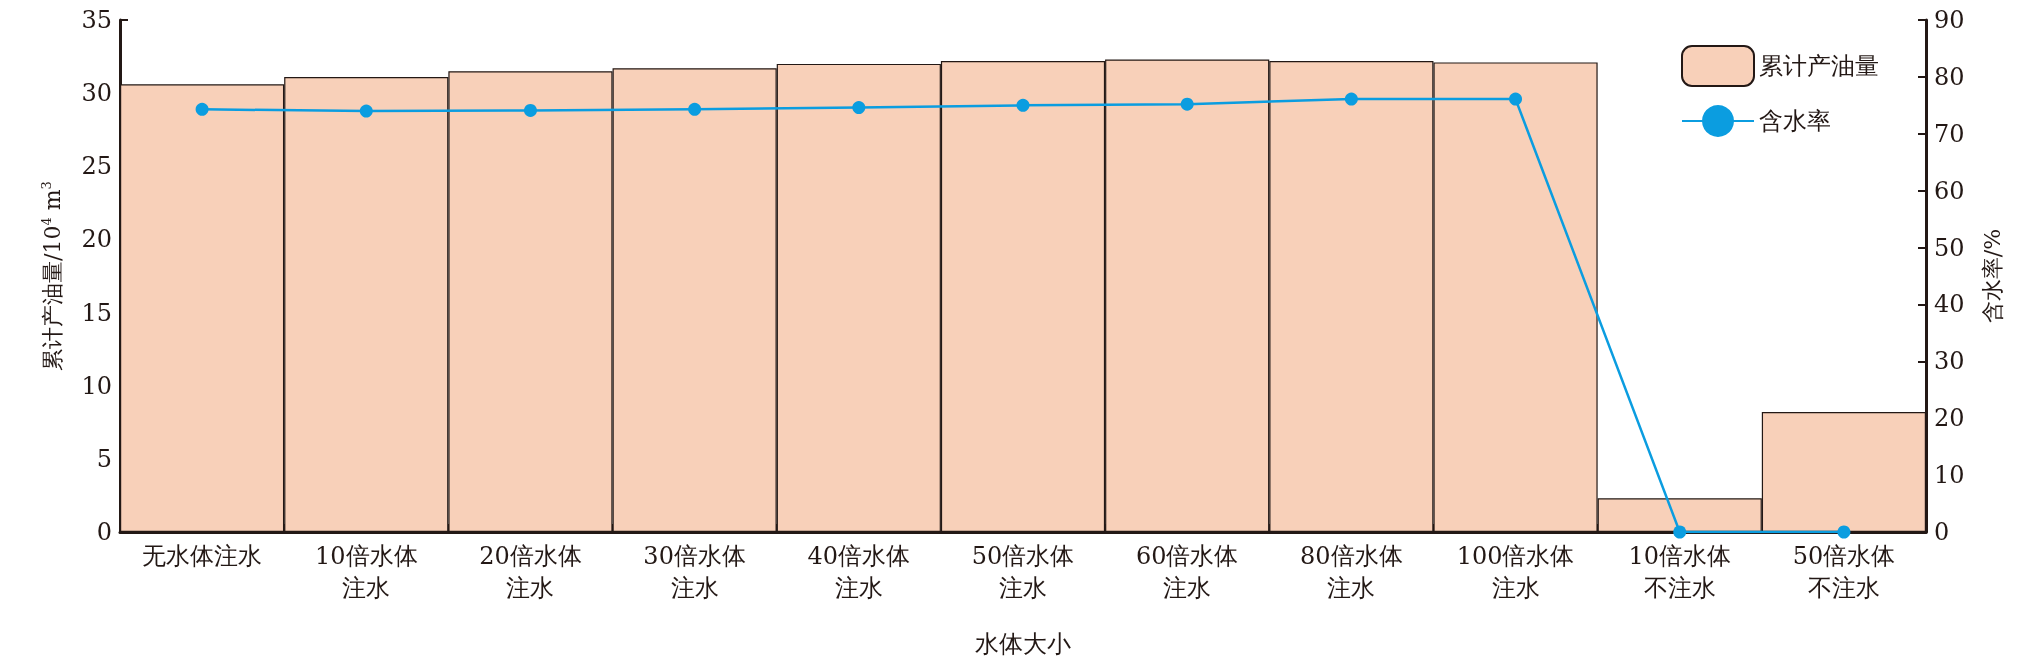 This screenshot has height=664, width=2044. Describe the element at coordinates (1023, 644) in the screenshot. I see `x-axis-title: 水体大小` at that location.